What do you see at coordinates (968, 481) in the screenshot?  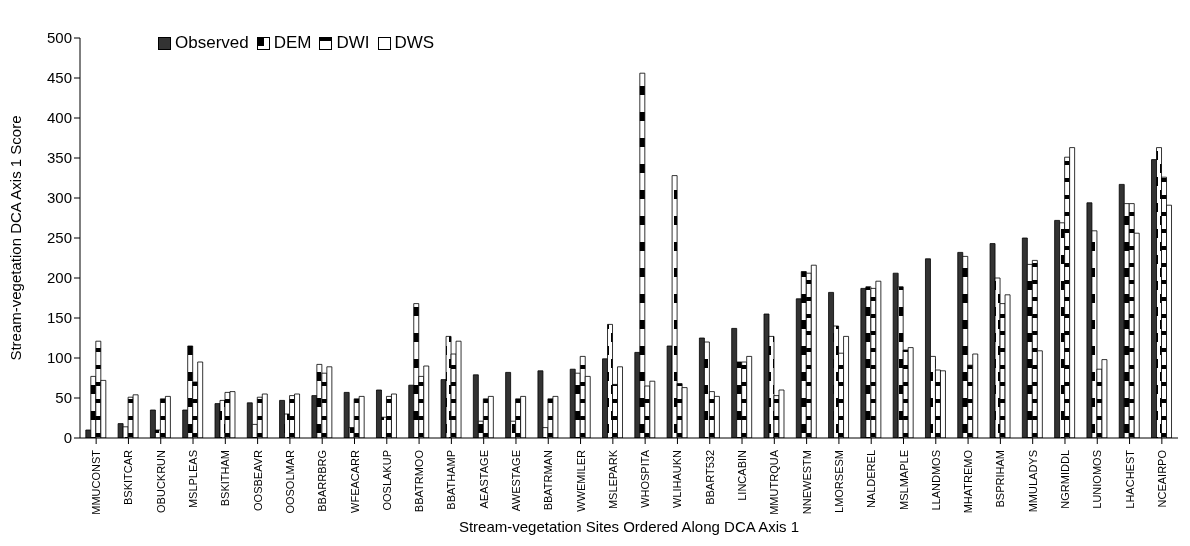 I see `x-tick-label: MHATREMO` at bounding box center [968, 481].